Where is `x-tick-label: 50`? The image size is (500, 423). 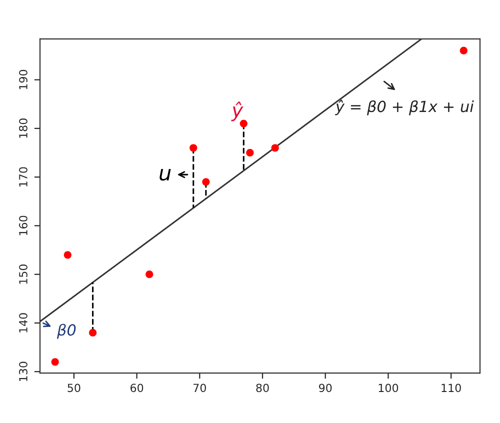
x-tick-label: 50 is located at coordinates (74, 388).